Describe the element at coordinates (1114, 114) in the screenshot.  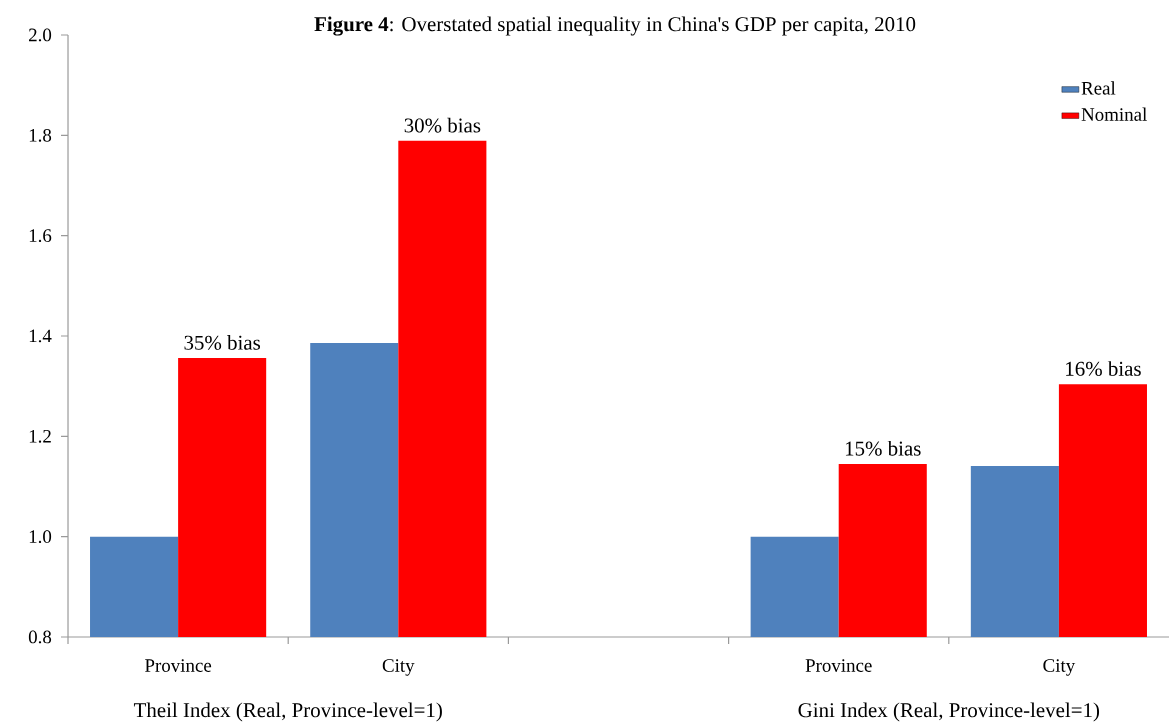
I see `legend-label: Nominal` at that location.